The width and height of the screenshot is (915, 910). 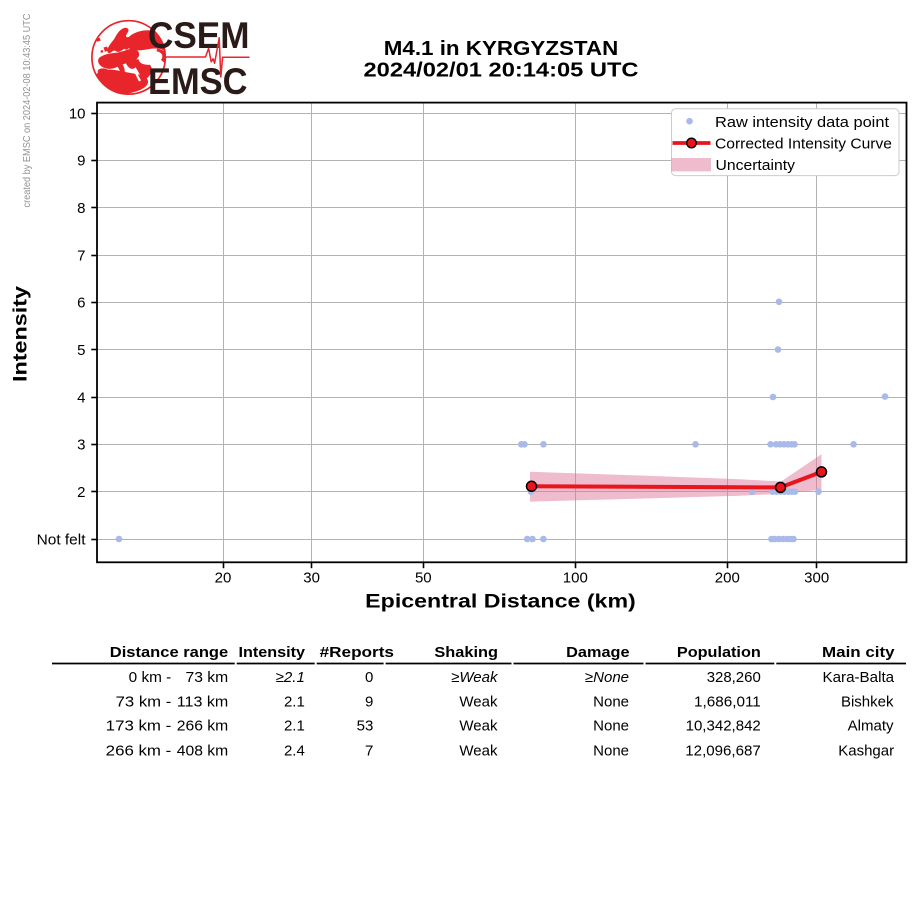 What do you see at coordinates (802, 122) in the screenshot?
I see `svg-text: Raw intensity data point` at bounding box center [802, 122].